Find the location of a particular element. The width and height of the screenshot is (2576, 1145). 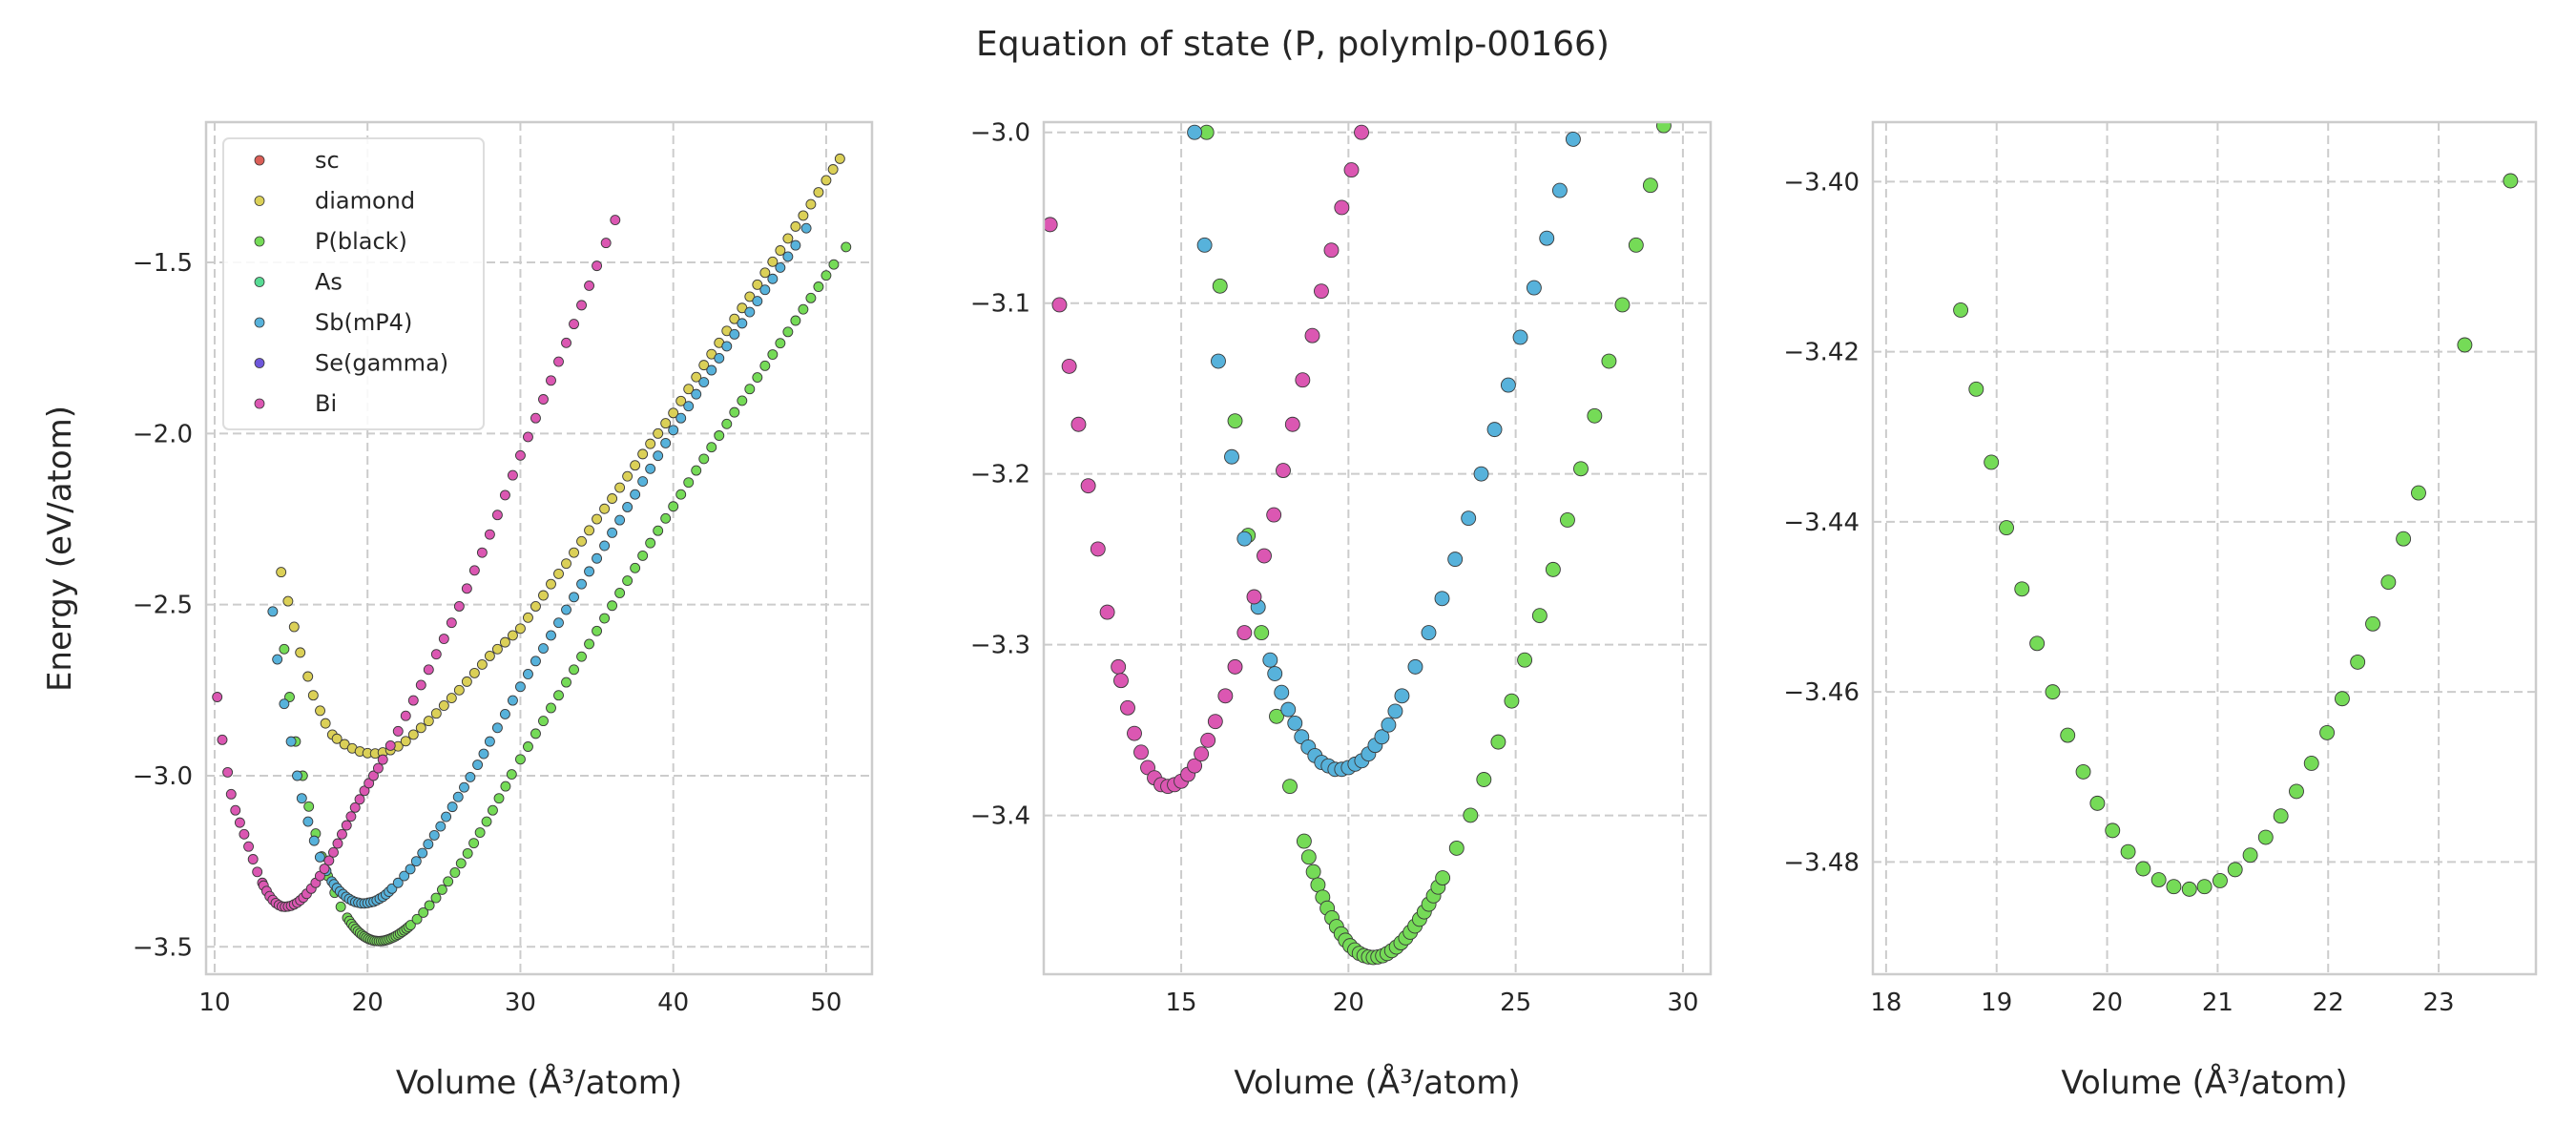

x-axis-label: Volume (Å³/atom) is located at coordinates (539, 1082).